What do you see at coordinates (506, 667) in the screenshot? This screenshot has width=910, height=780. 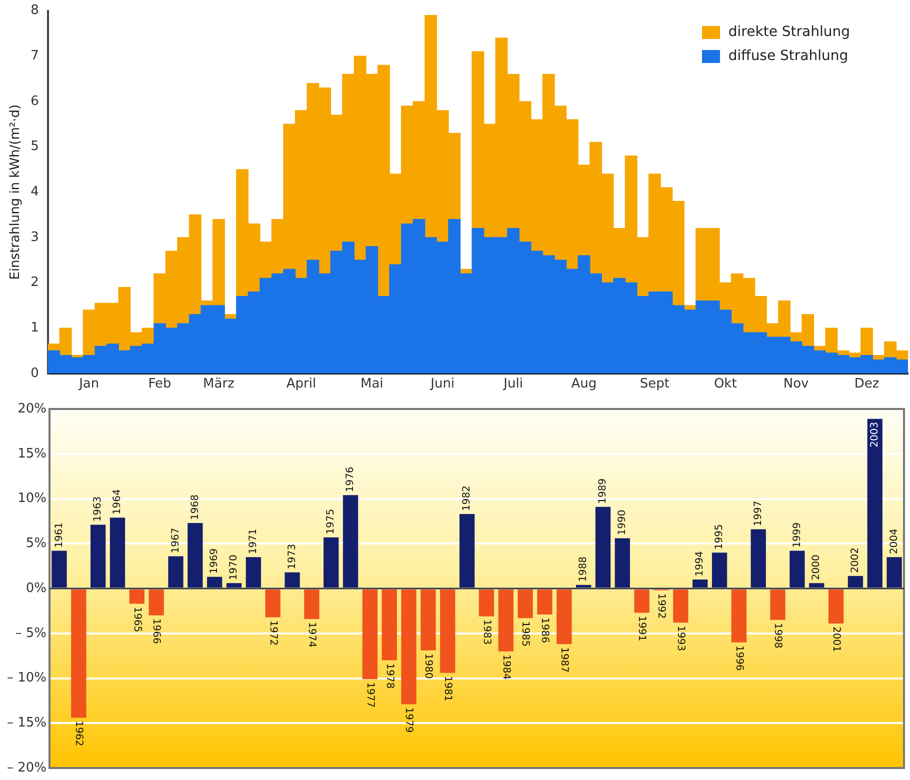 I see `x-tick-label: 1984` at bounding box center [506, 667].